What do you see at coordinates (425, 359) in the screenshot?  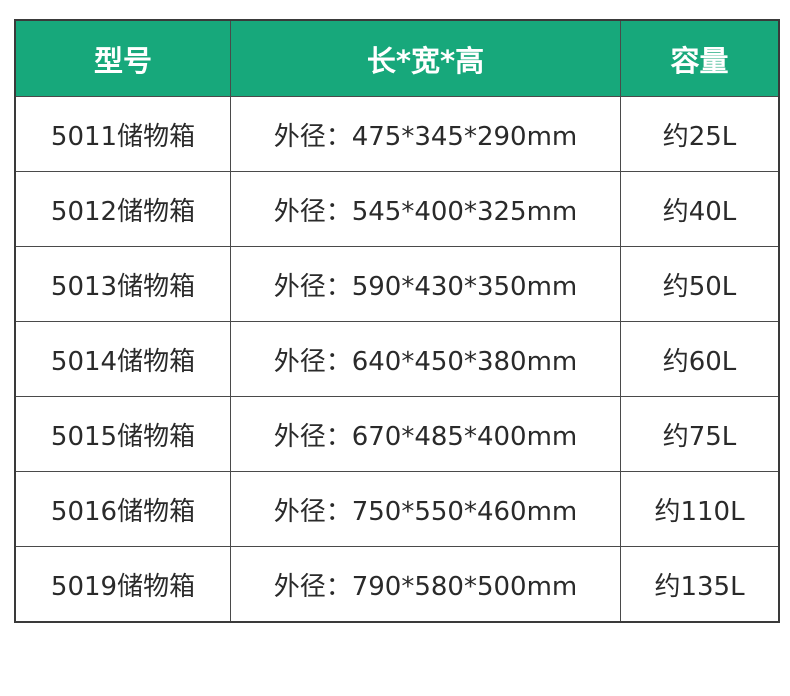 I see `cell-dimensions: 外径：640*450*380mm` at bounding box center [425, 359].